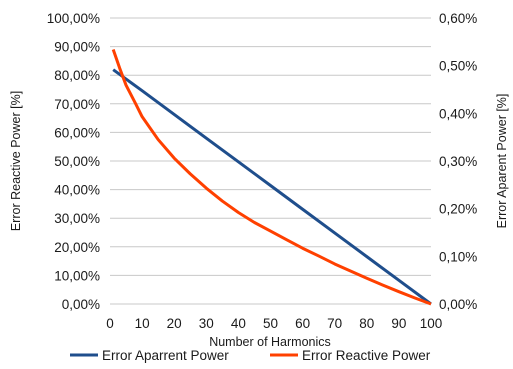 Image resolution: width=513 pixels, height=369 pixels. Describe the element at coordinates (458, 304) in the screenshot. I see `right-tick-label: 0,00%` at that location.